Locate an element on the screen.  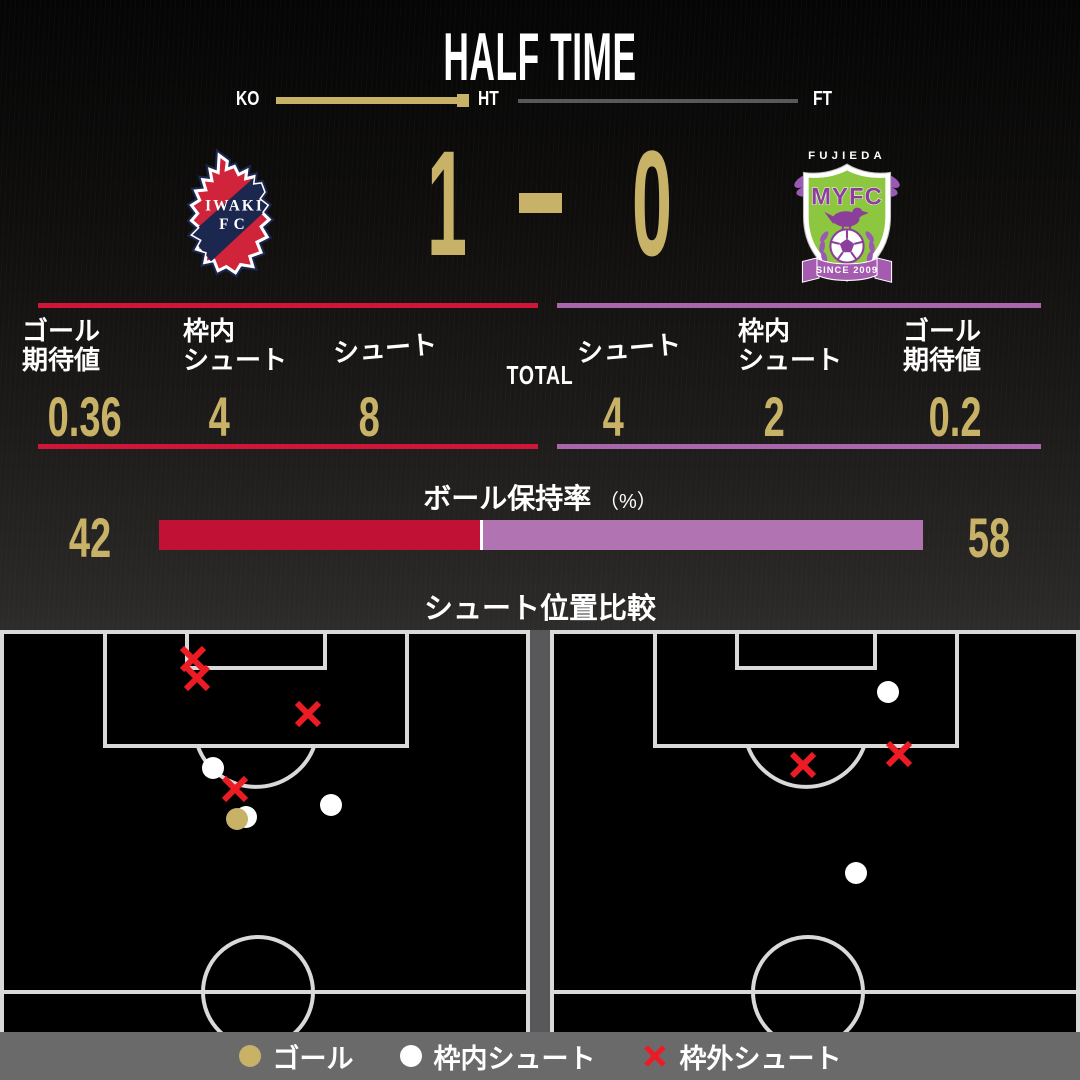
legend-item-off-target: 枠外シュート is located at coordinates (742, 1056).